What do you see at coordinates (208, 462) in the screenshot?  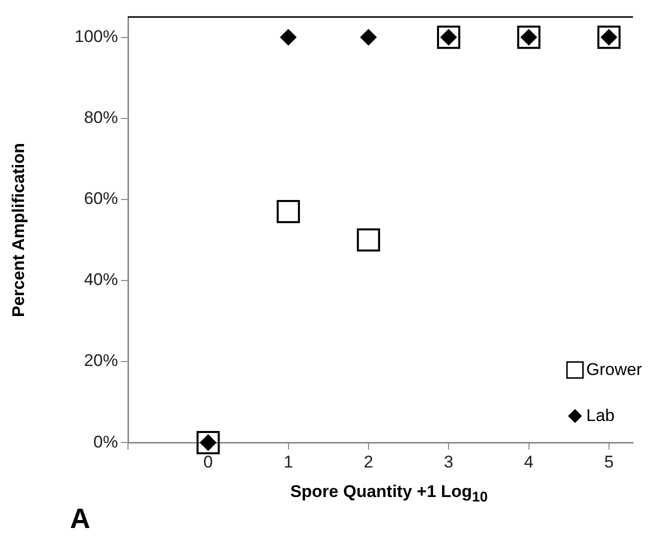 I see `x-tick-label: 0` at bounding box center [208, 462].